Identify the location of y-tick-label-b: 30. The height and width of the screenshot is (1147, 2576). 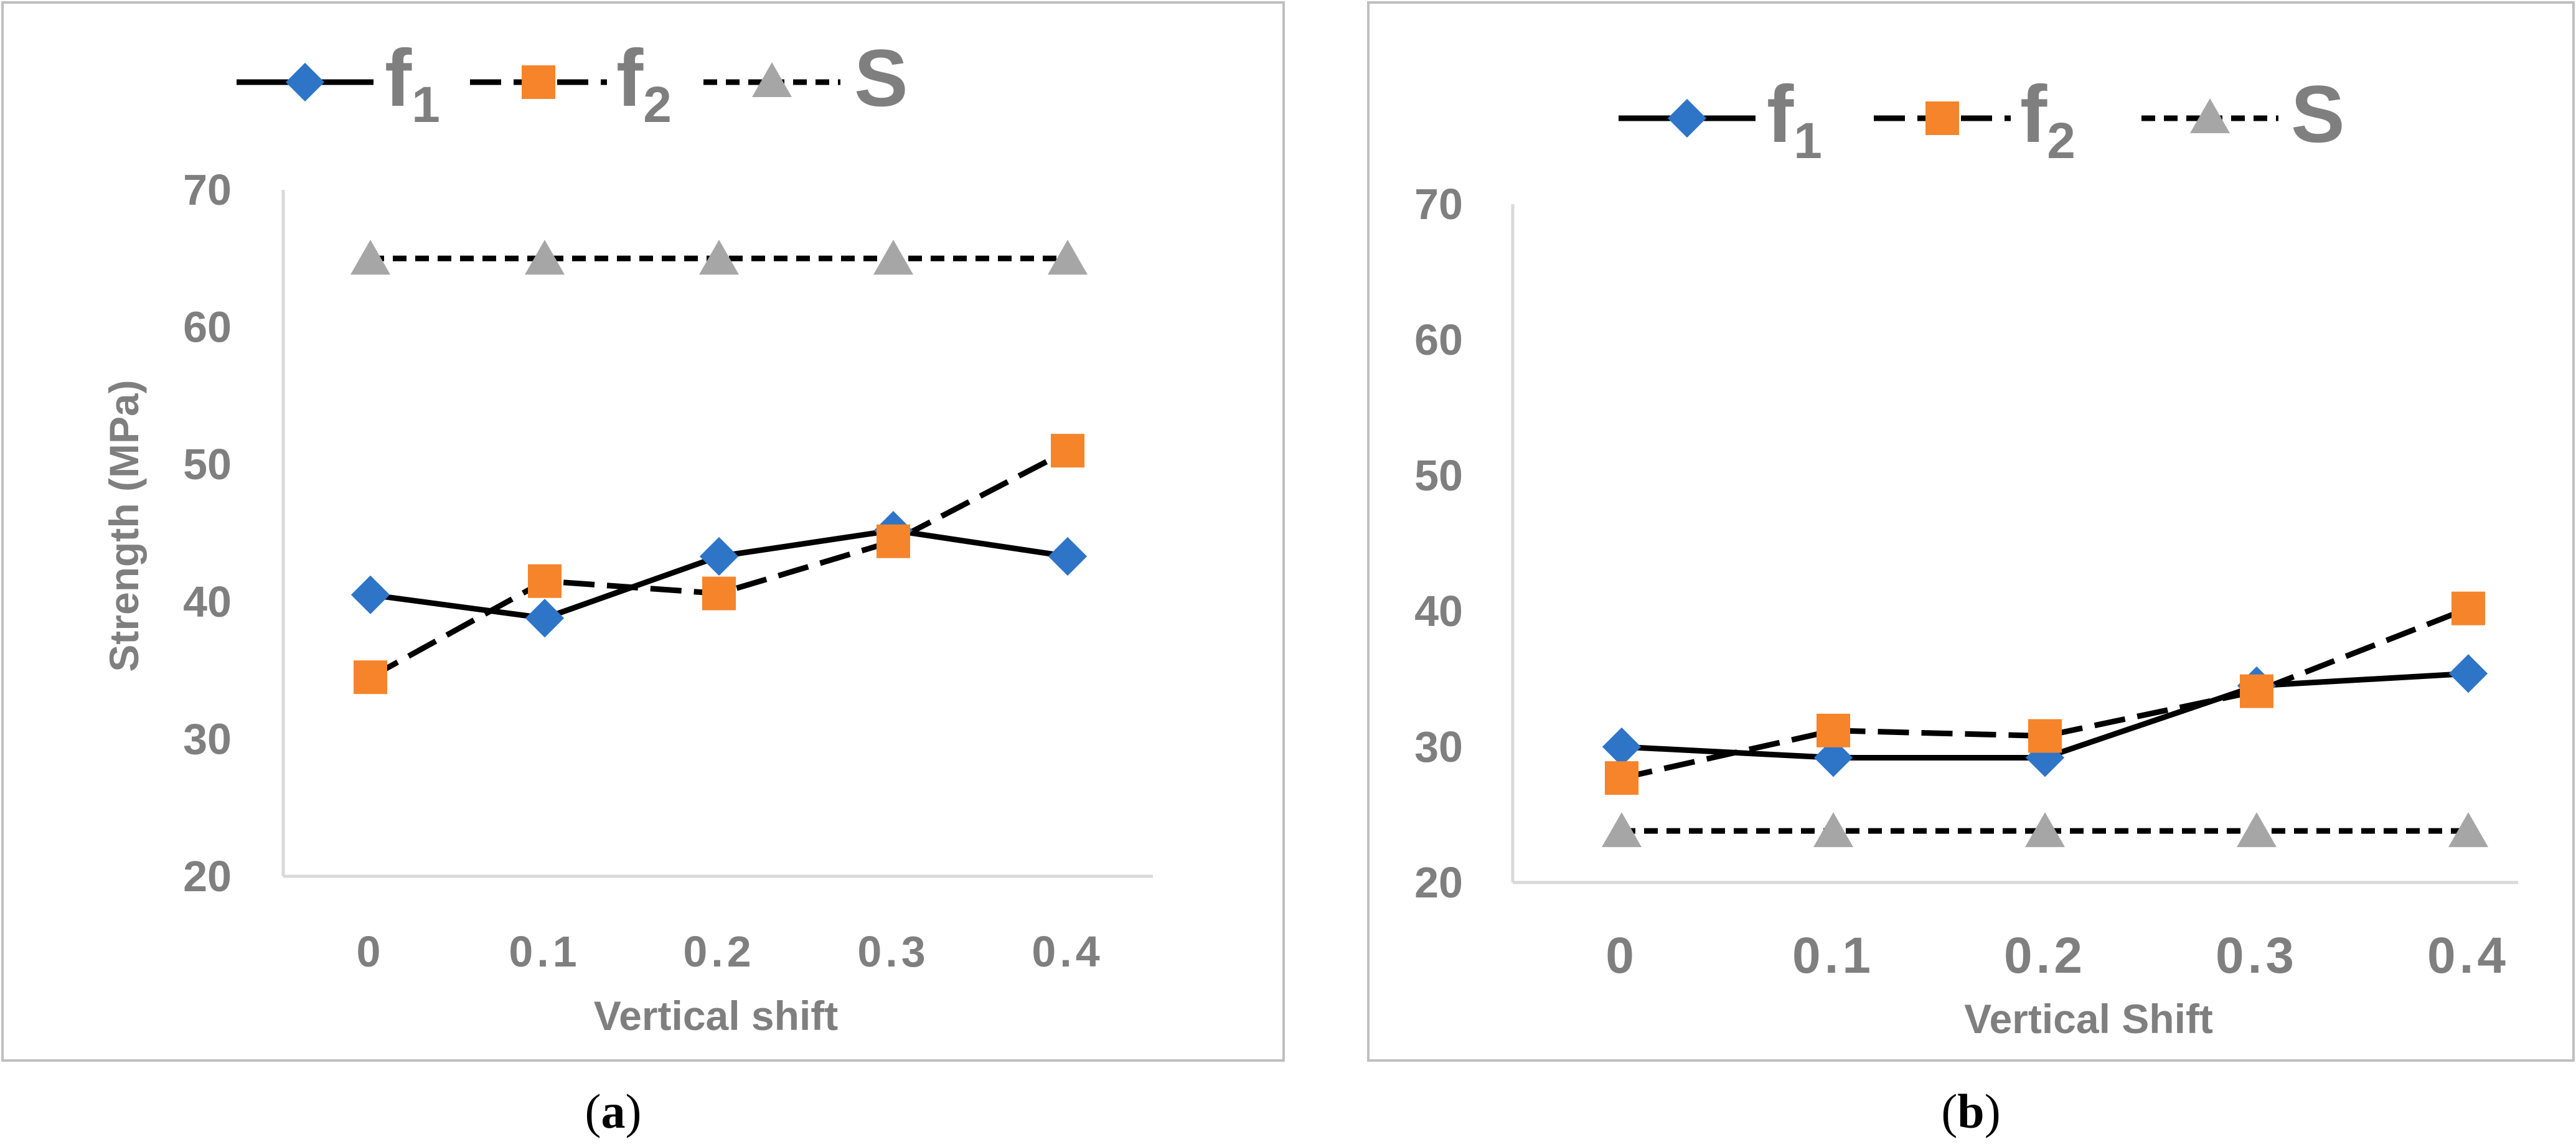
(1438, 747).